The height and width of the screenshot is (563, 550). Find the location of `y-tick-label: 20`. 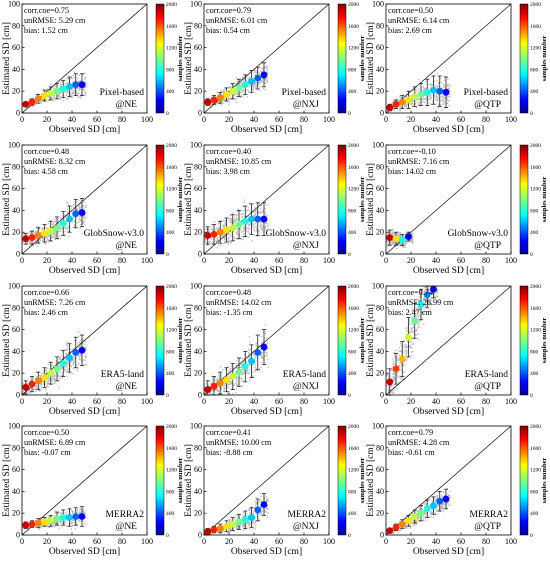

y-tick-label: 20 is located at coordinates (380, 91).